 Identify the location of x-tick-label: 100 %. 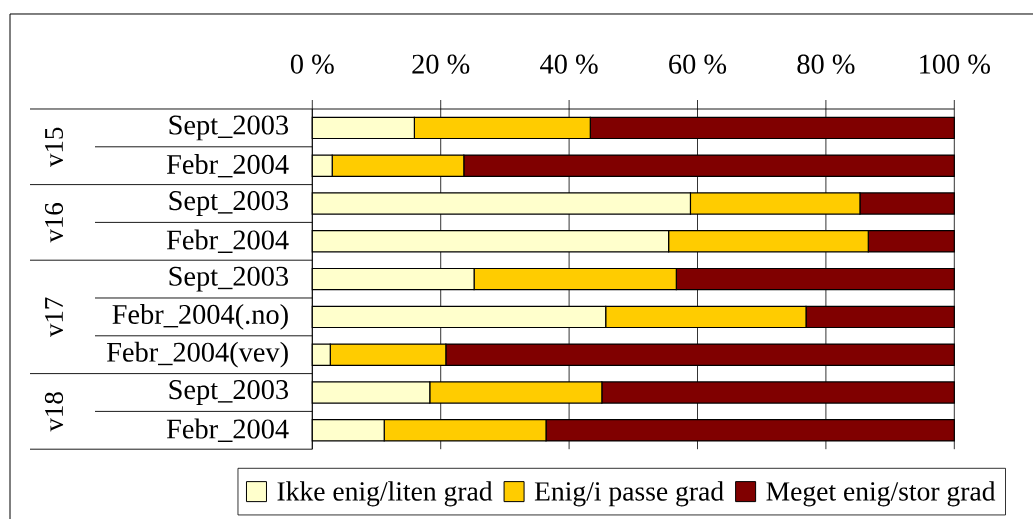
(955, 64).